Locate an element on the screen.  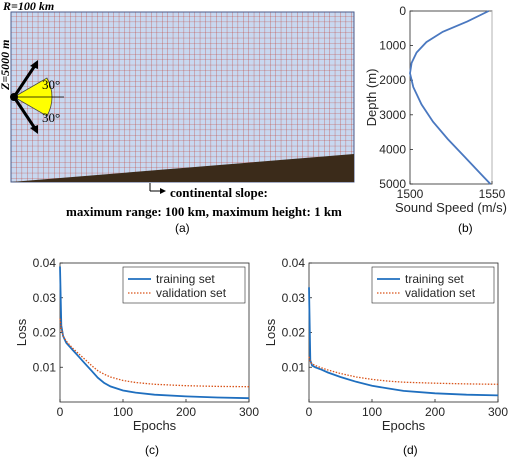
caption-b: (b) is located at coordinates (465, 228).